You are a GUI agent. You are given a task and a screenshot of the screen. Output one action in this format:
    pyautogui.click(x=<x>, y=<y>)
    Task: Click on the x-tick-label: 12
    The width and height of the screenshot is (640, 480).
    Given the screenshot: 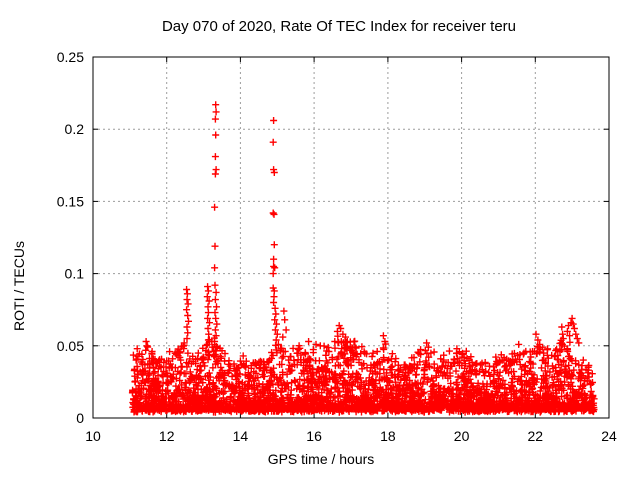 What is the action you would take?
    pyautogui.click(x=167, y=436)
    